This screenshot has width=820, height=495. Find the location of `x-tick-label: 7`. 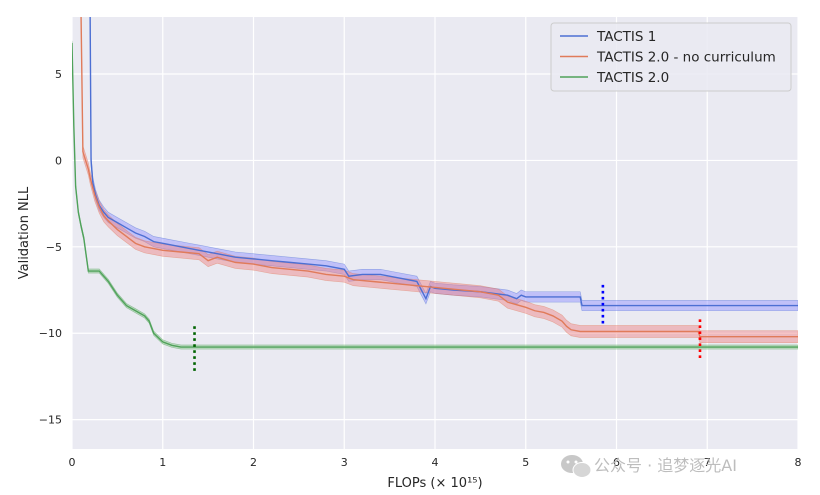

x-tick-label: 7 is located at coordinates (707, 462).